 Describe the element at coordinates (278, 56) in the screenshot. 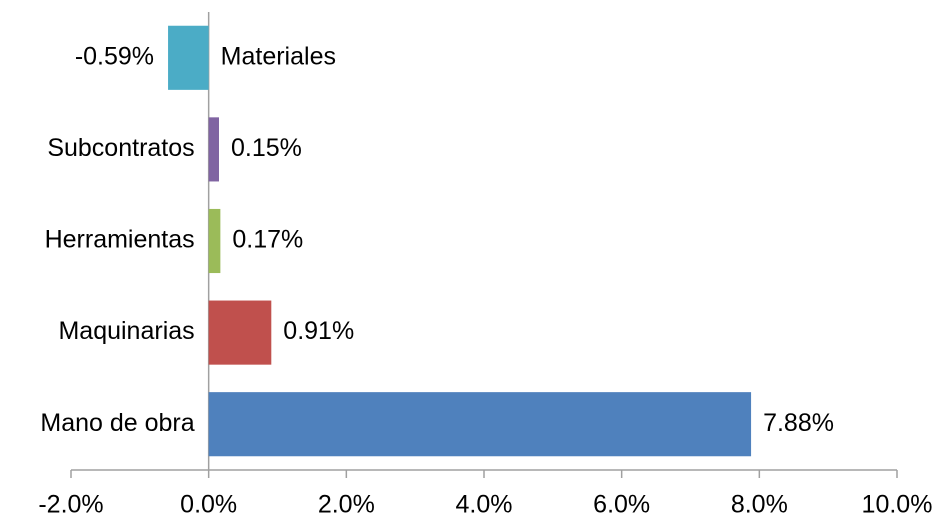

I see `category-label: Materiales` at that location.